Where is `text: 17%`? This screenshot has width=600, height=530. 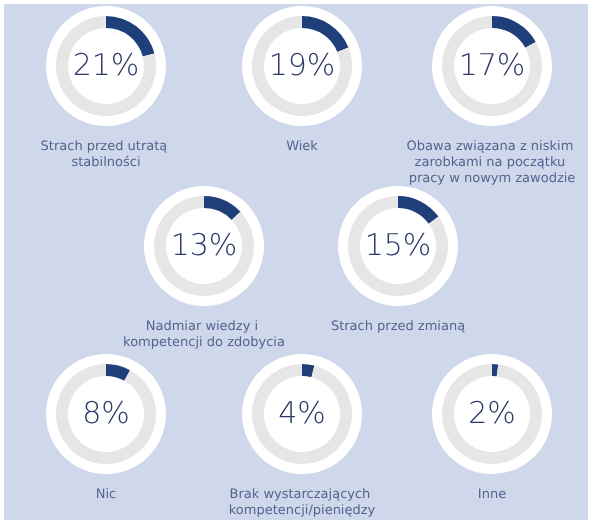 text: 17% is located at coordinates (492, 65).